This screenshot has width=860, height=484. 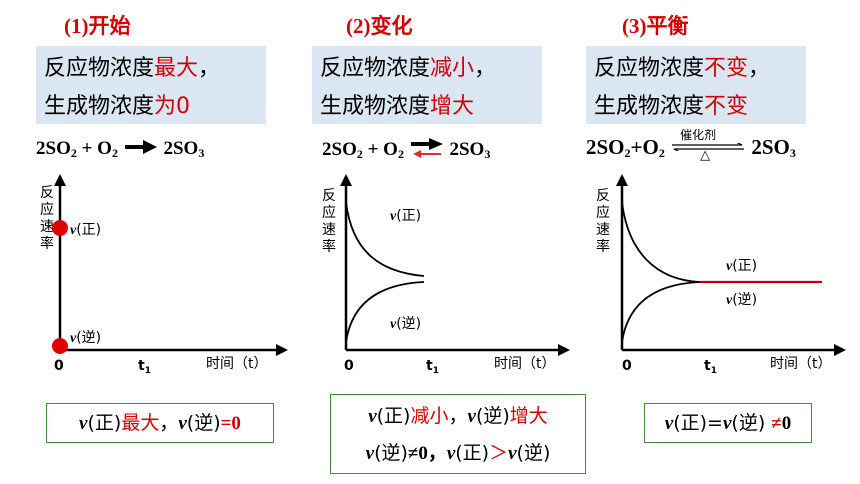 I want to click on forward-rate-point, so click(x=60, y=228).